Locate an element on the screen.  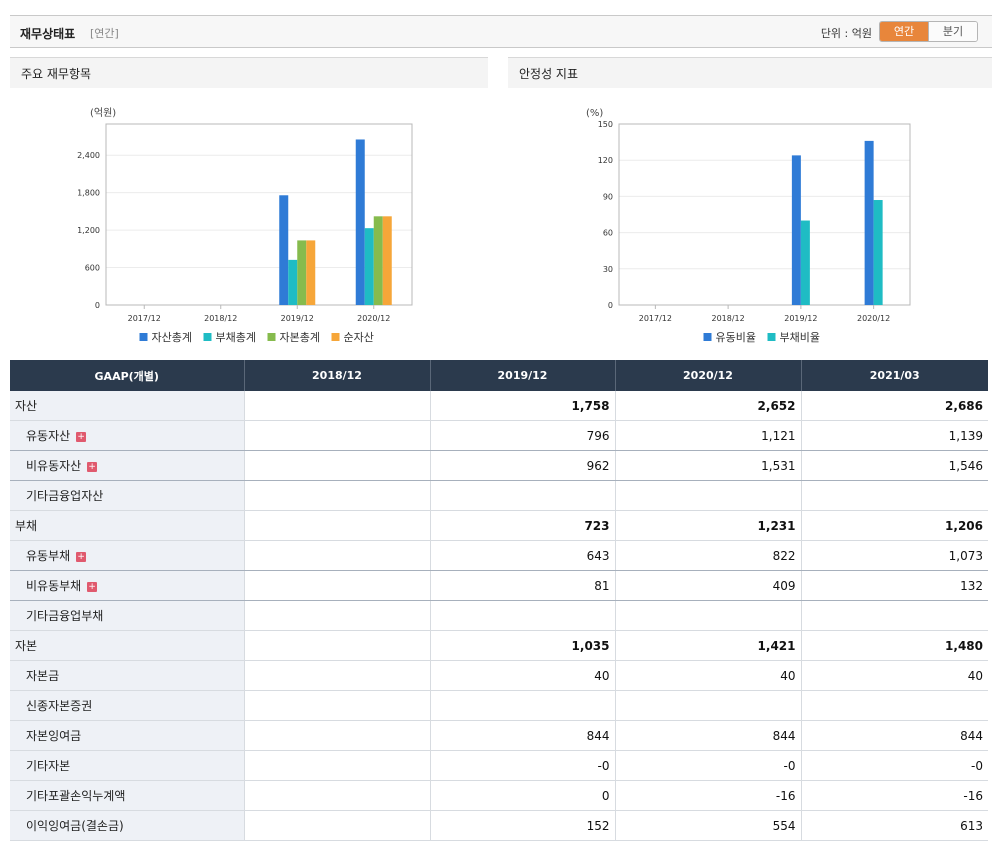
y-tick-label: 30 is located at coordinates (608, 269).